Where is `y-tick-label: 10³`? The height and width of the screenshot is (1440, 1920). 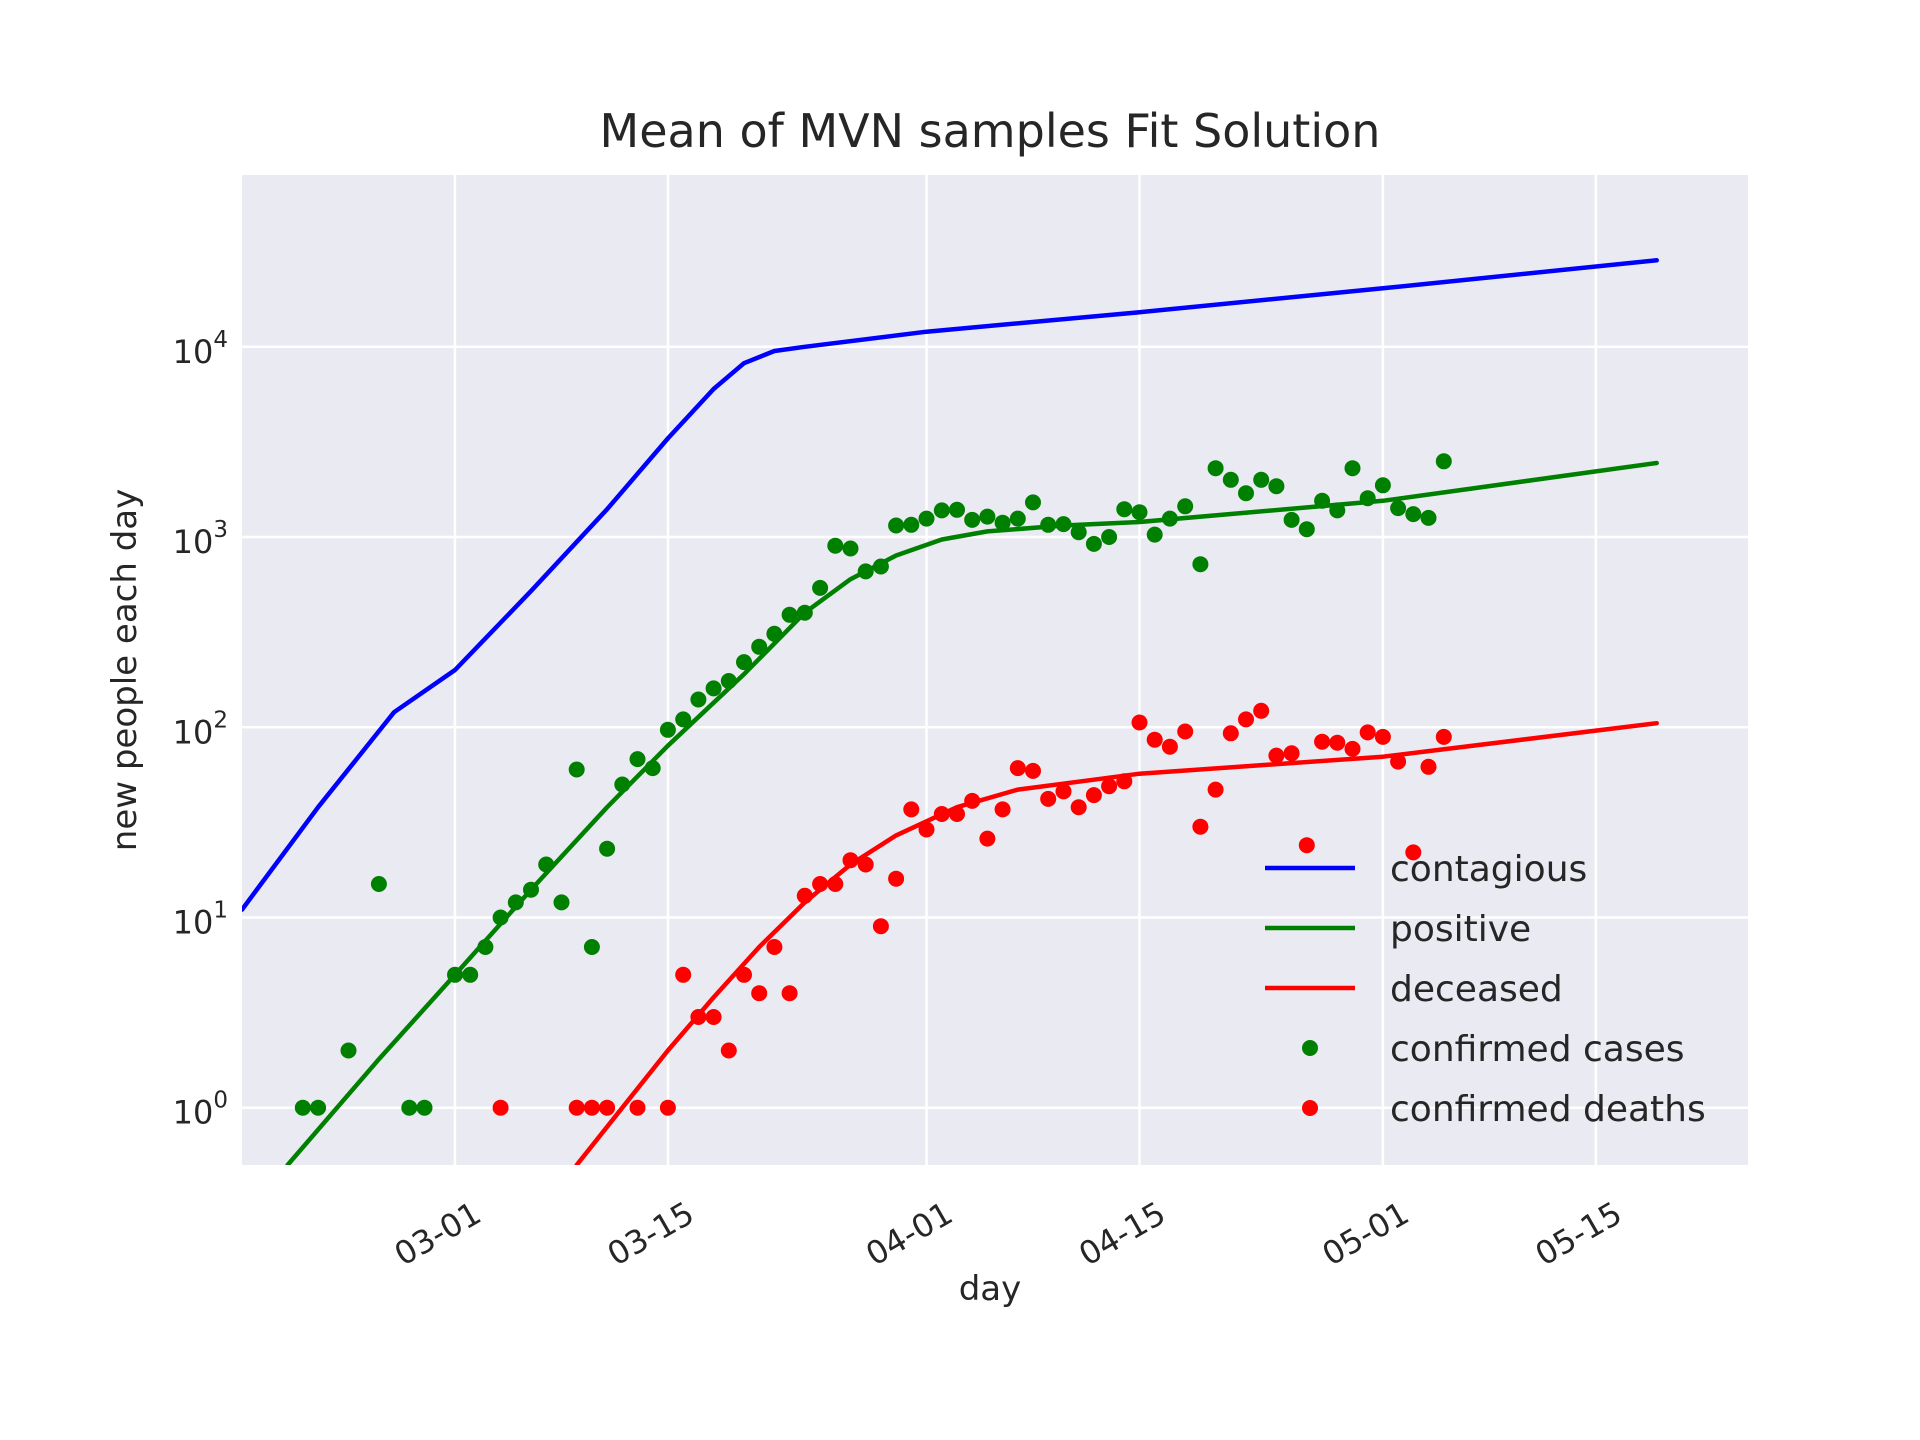
y-tick-label: 10³ is located at coordinates (200, 539).